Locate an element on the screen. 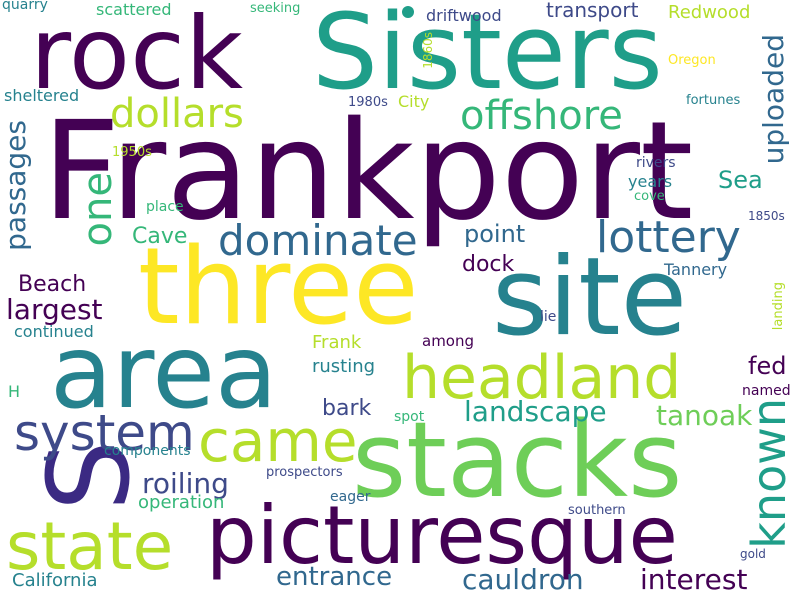 This screenshot has width=800, height=600. word-redwood: Redwood is located at coordinates (709, 12).